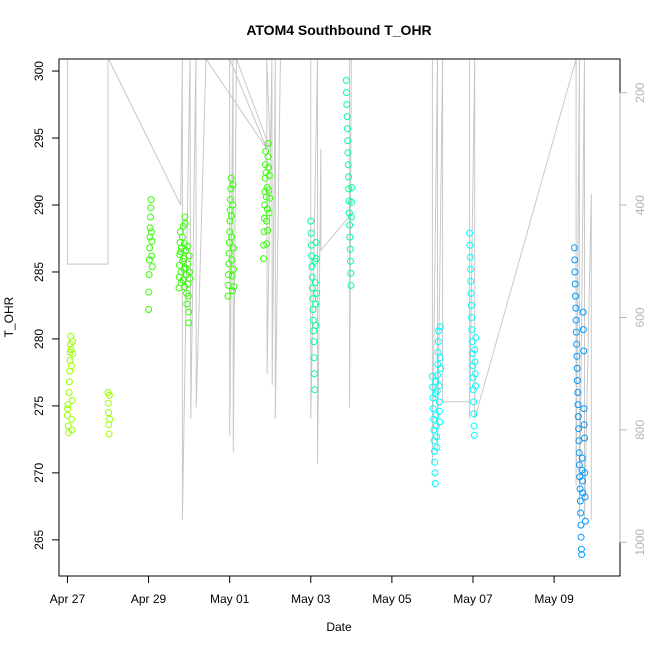 The height and width of the screenshot is (650, 650). What do you see at coordinates (39, 272) in the screenshot?
I see `y-tick-label: 285` at bounding box center [39, 272].